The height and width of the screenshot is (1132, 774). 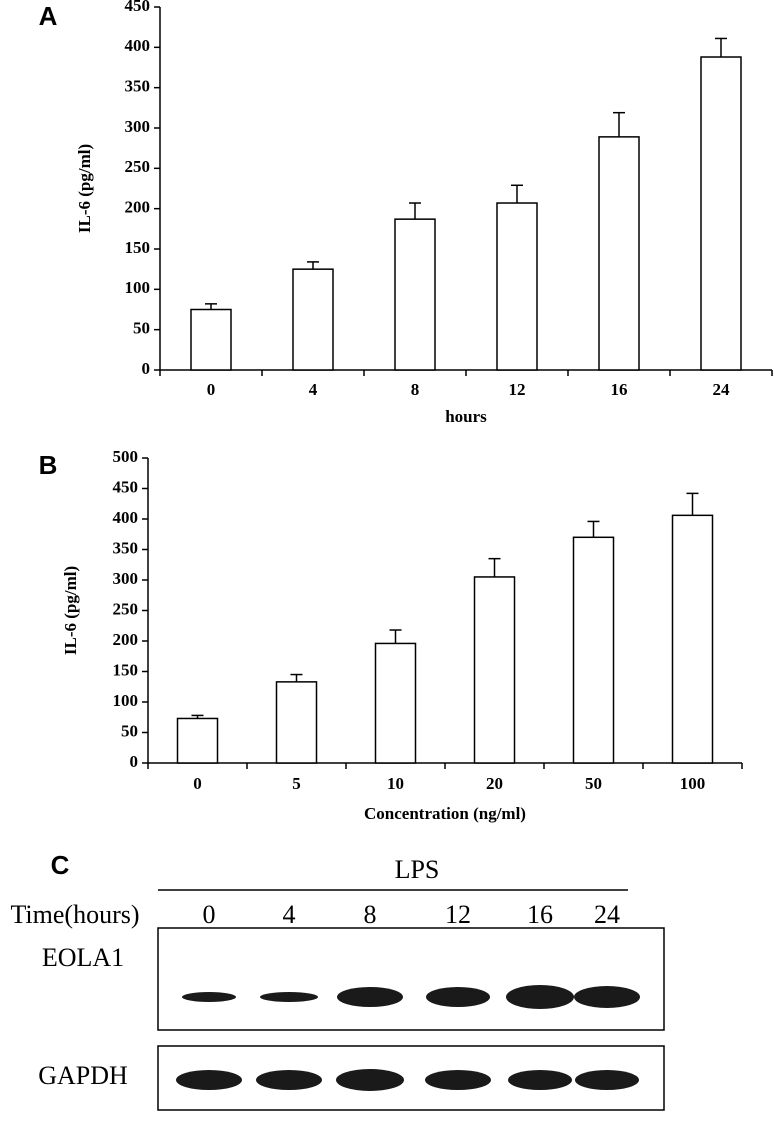 I want to click on x-tick-label: 24, so click(x=722, y=389).